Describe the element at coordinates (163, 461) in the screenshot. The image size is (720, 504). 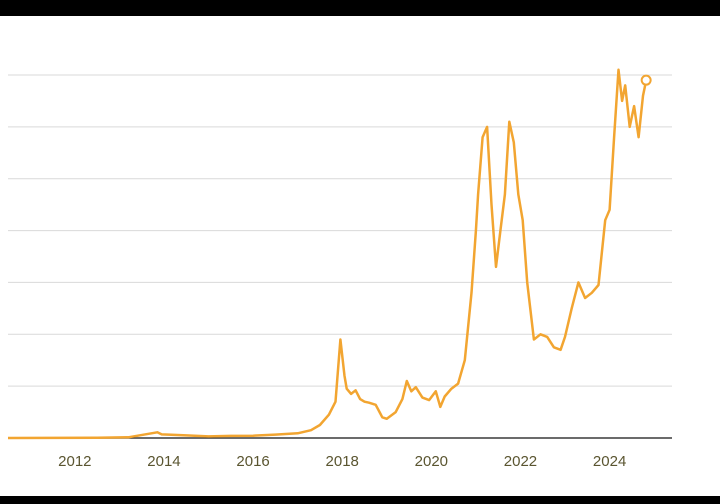
I see `x-tick-label: 2014` at that location.